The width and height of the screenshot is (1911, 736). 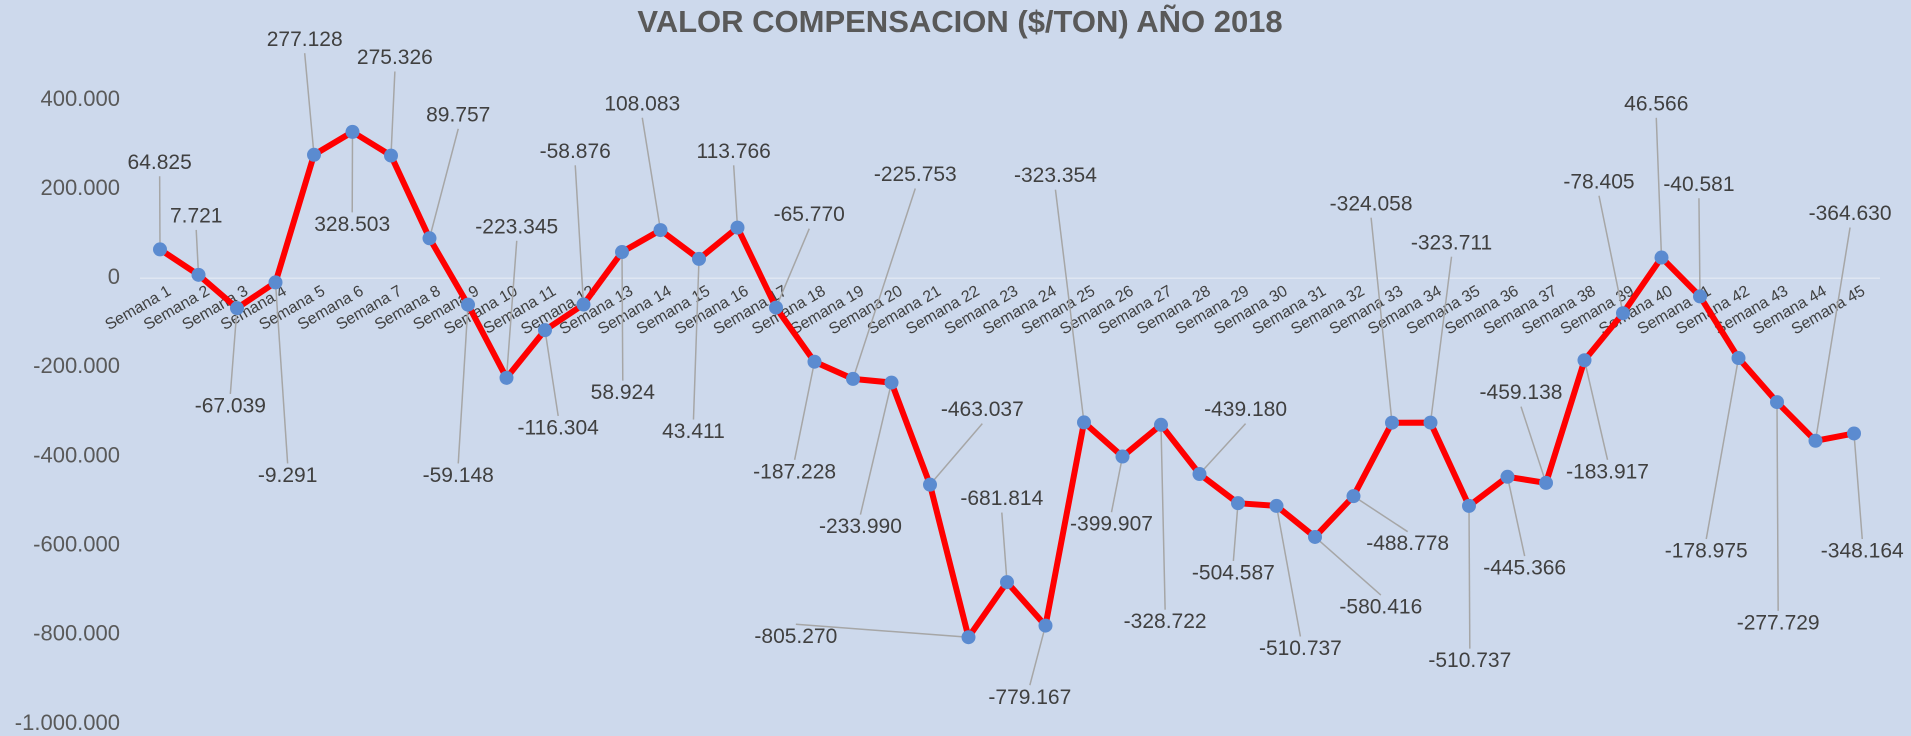 I want to click on data-label: 46.566, so click(x=1656, y=103).